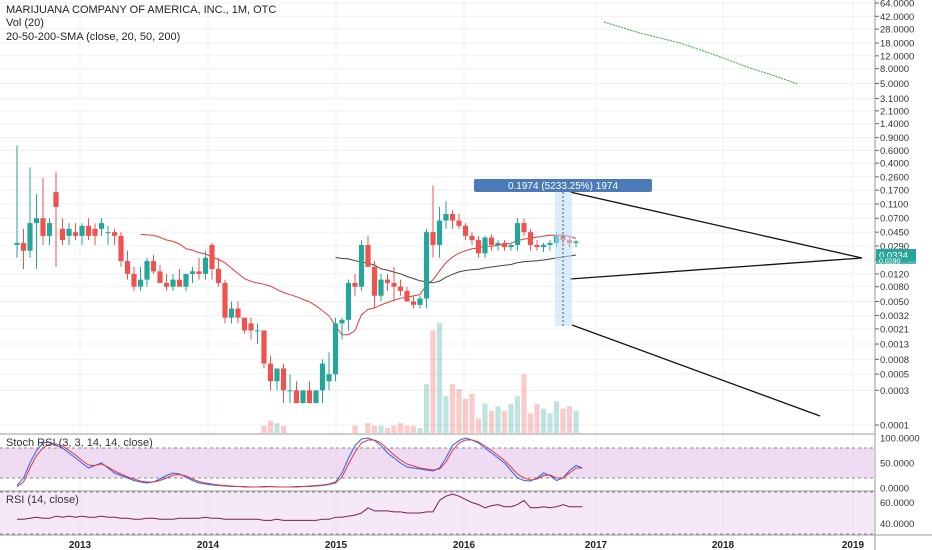  I want to click on rsi-panel: 60.0000 40.0000, so click(457, 513).